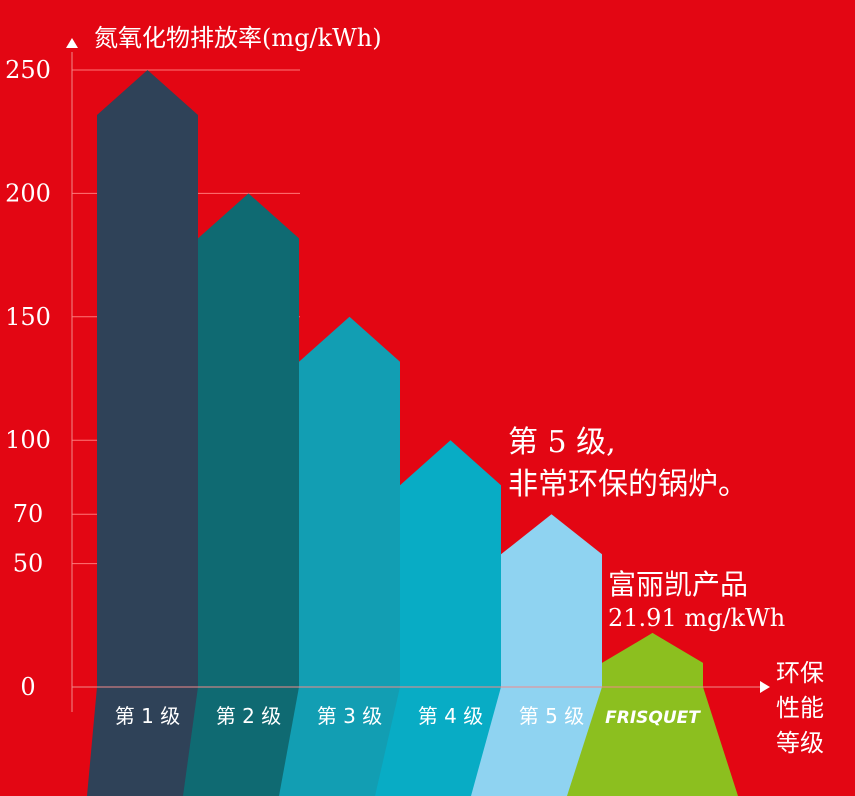 The image size is (855, 796). Describe the element at coordinates (27, 687) in the screenshot. I see `y-tick-label: 0` at that location.